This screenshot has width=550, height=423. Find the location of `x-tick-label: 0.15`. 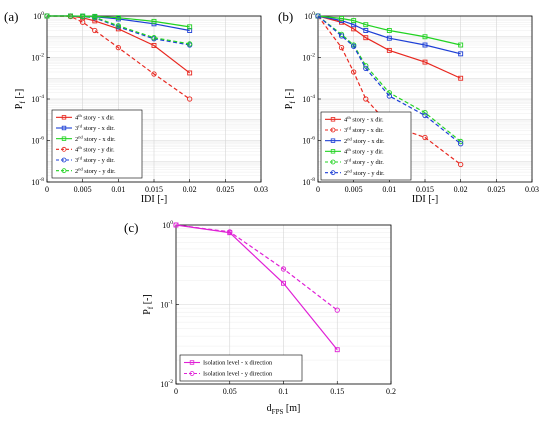

x-tick-label: 0.15 is located at coordinates (337, 391).